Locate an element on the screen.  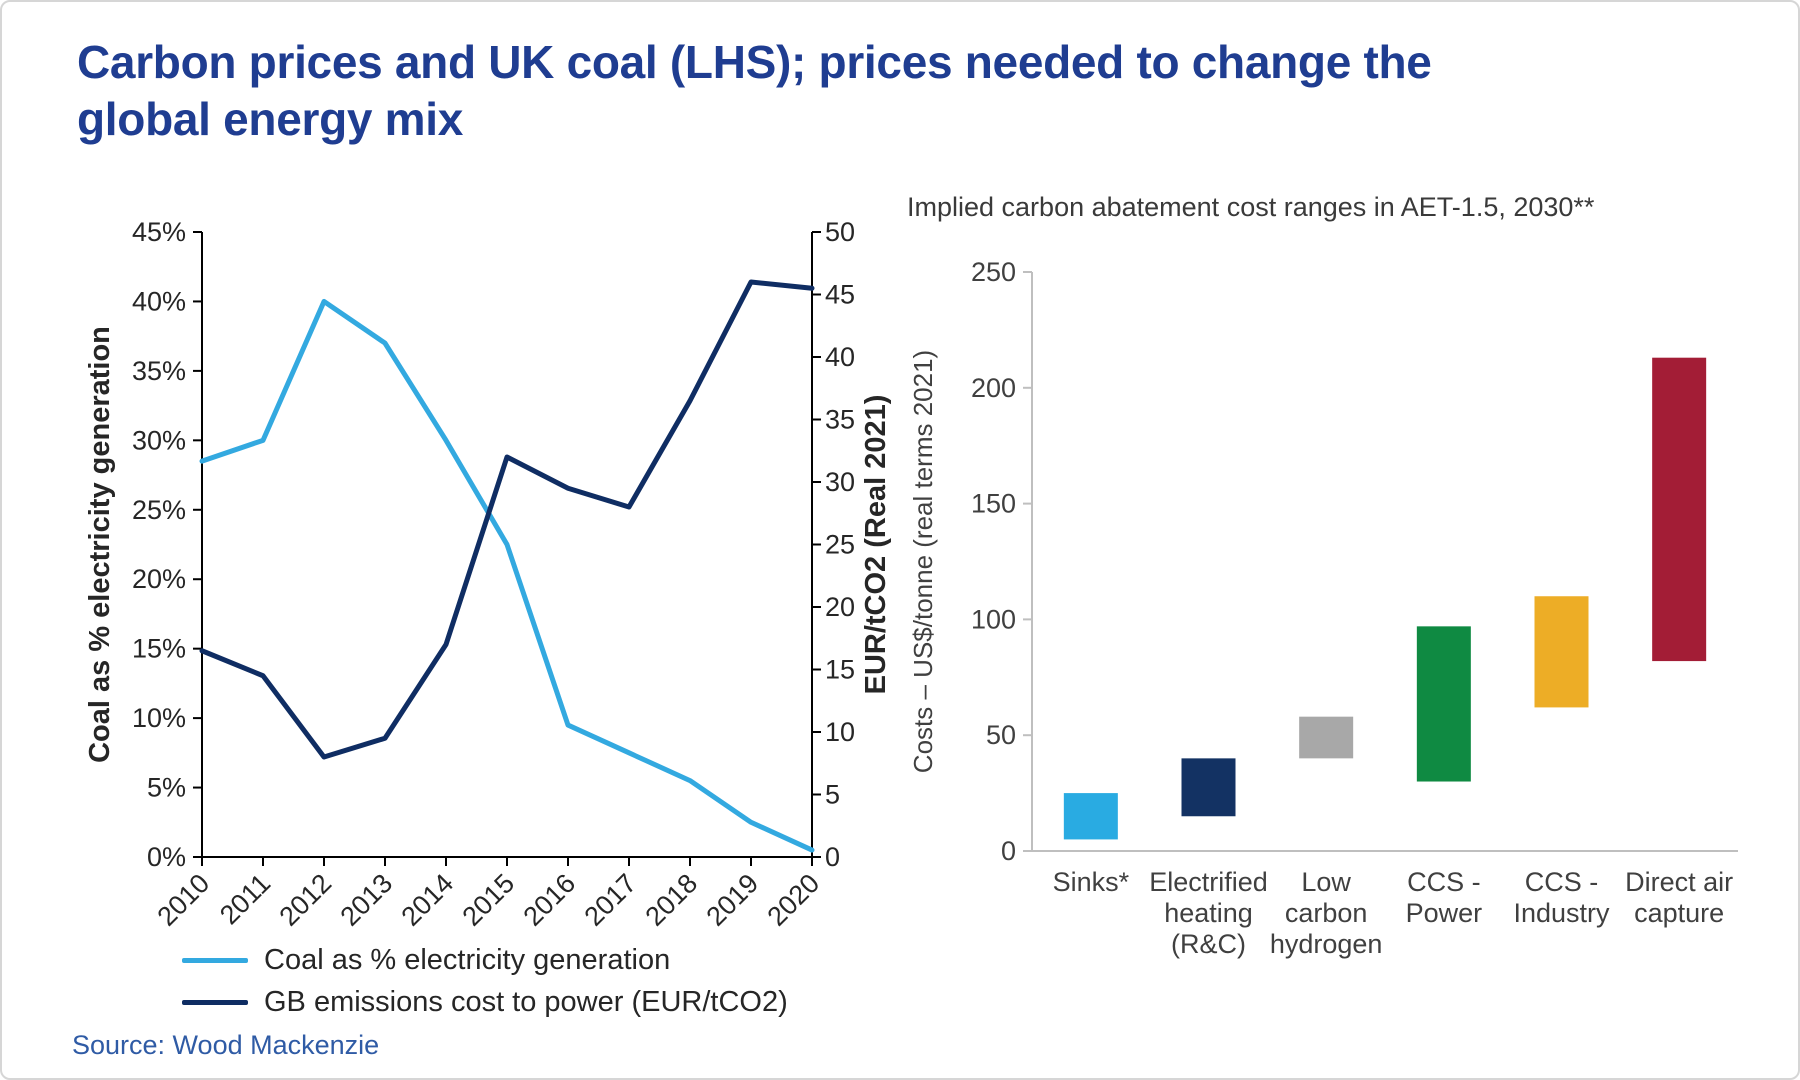
category-label: heating is located at coordinates (1208, 913).